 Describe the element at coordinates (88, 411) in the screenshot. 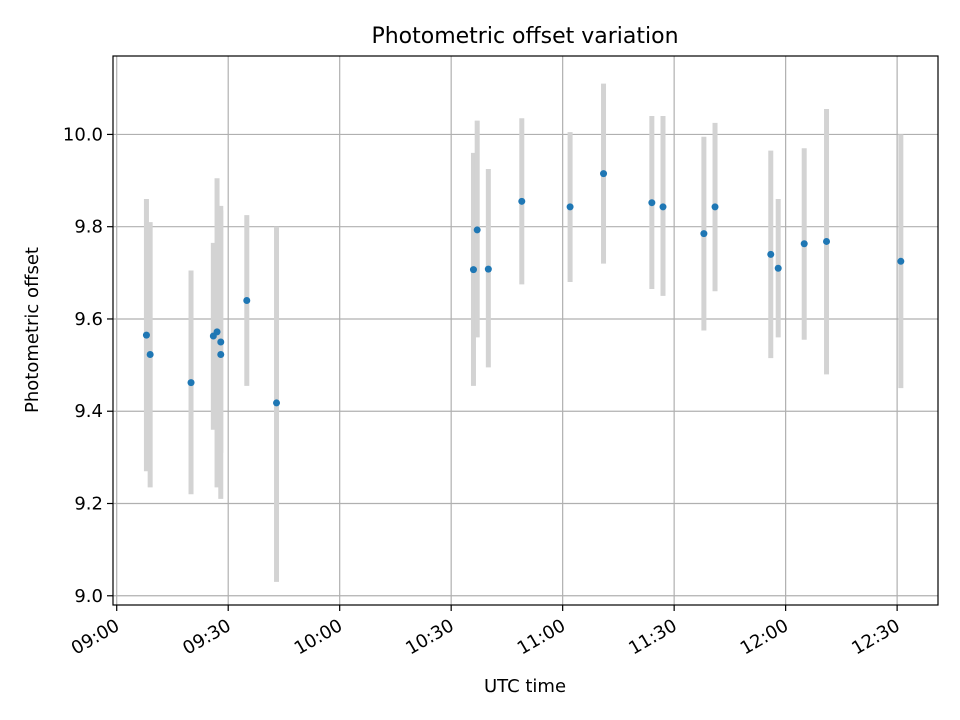

I see `y-tick-label: 9.4` at that location.